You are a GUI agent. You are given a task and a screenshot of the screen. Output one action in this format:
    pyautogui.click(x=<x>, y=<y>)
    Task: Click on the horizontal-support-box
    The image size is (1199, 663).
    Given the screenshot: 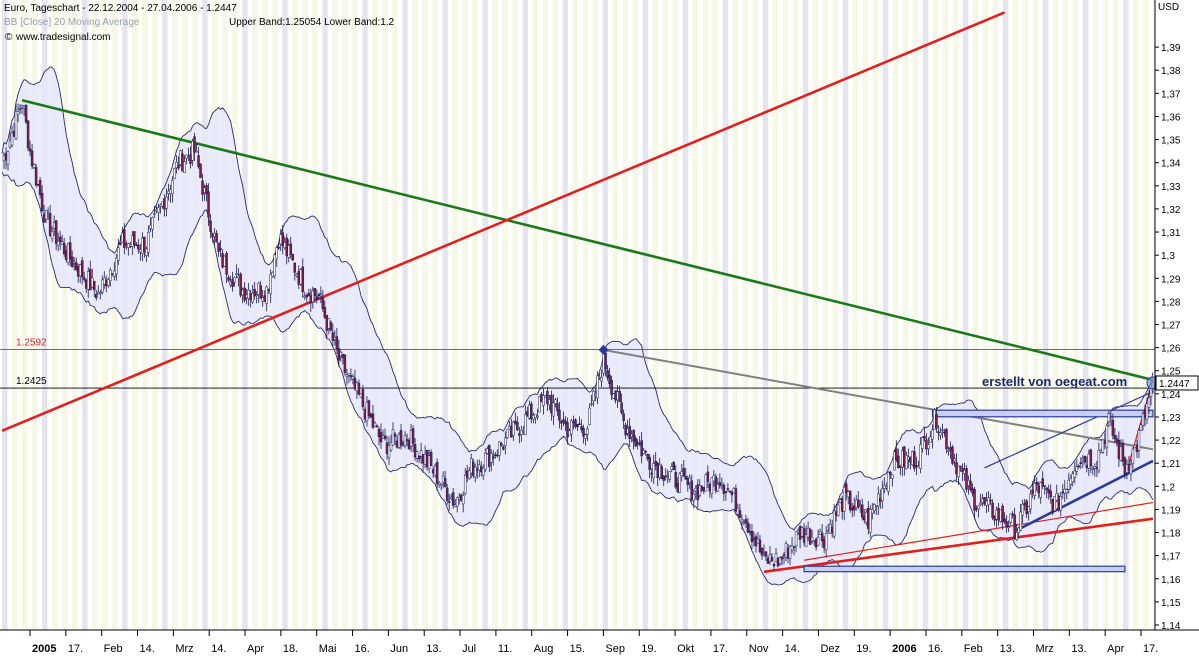 What is the action you would take?
    pyautogui.click(x=964, y=569)
    